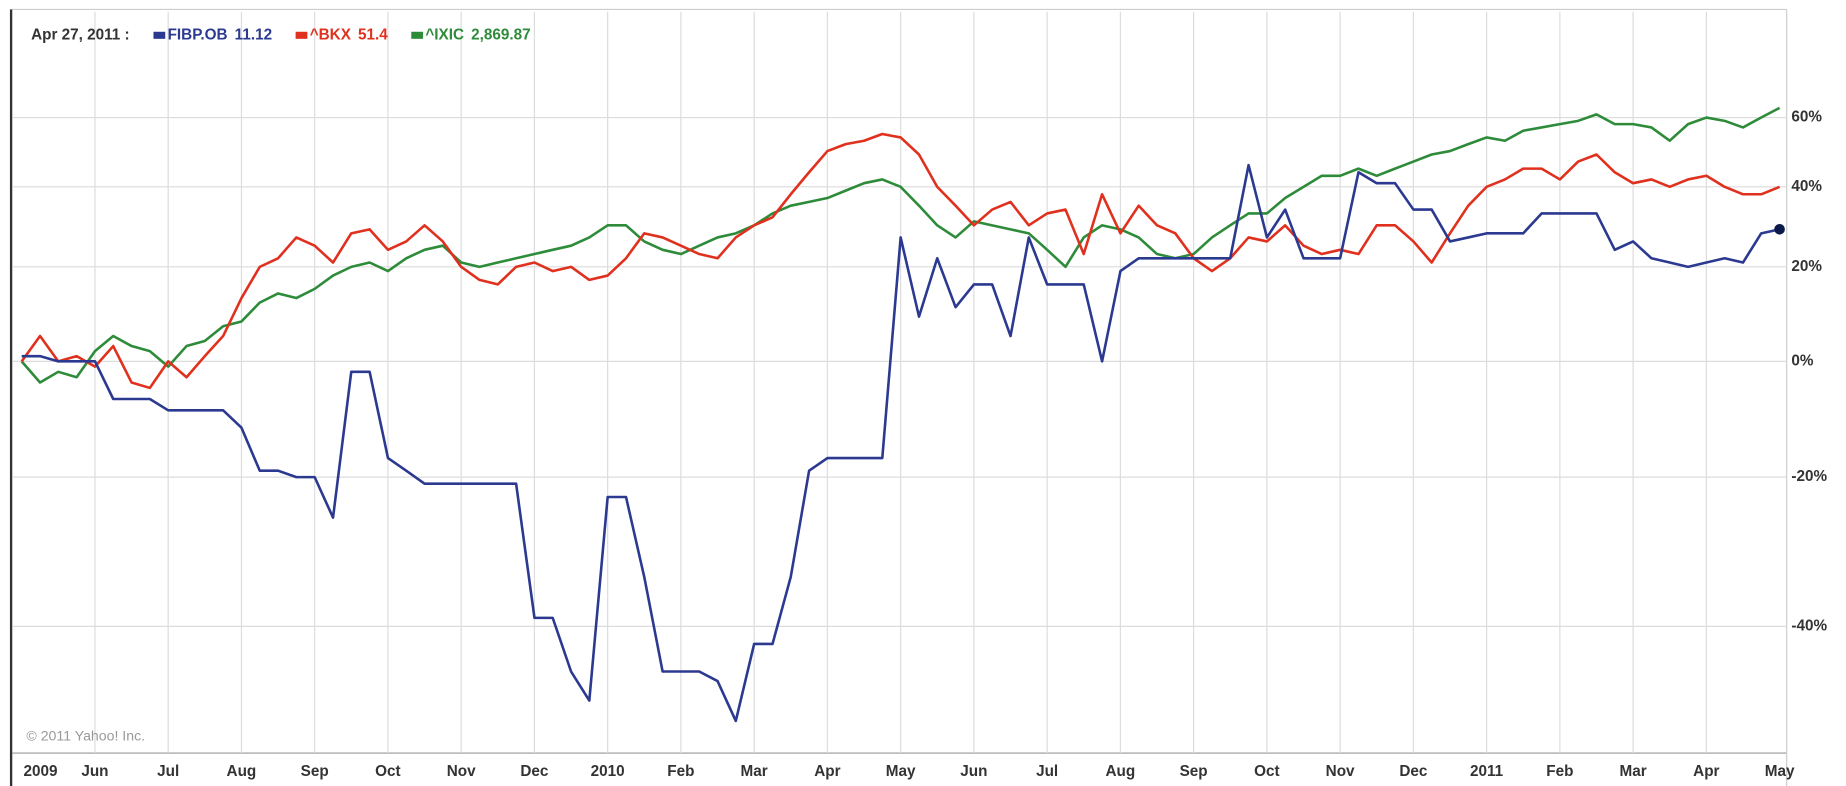 The image size is (1846, 786). Describe the element at coordinates (1806, 117) in the screenshot. I see `y-tick-label: 60%` at that location.